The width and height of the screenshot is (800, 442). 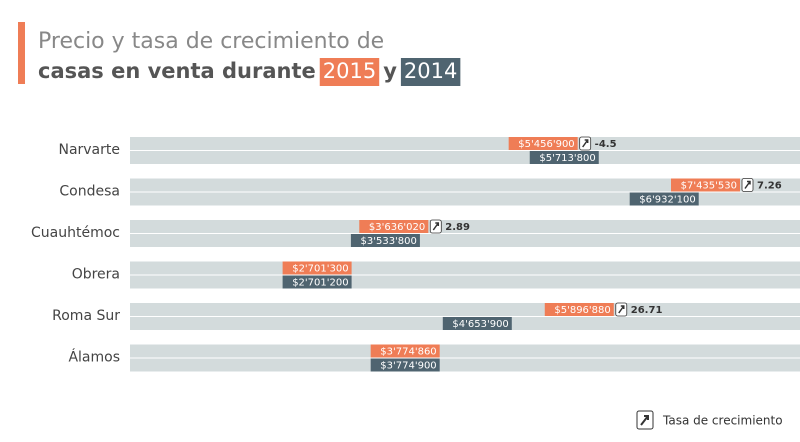 I want to click on growth-label: 26.71, so click(x=647, y=310).